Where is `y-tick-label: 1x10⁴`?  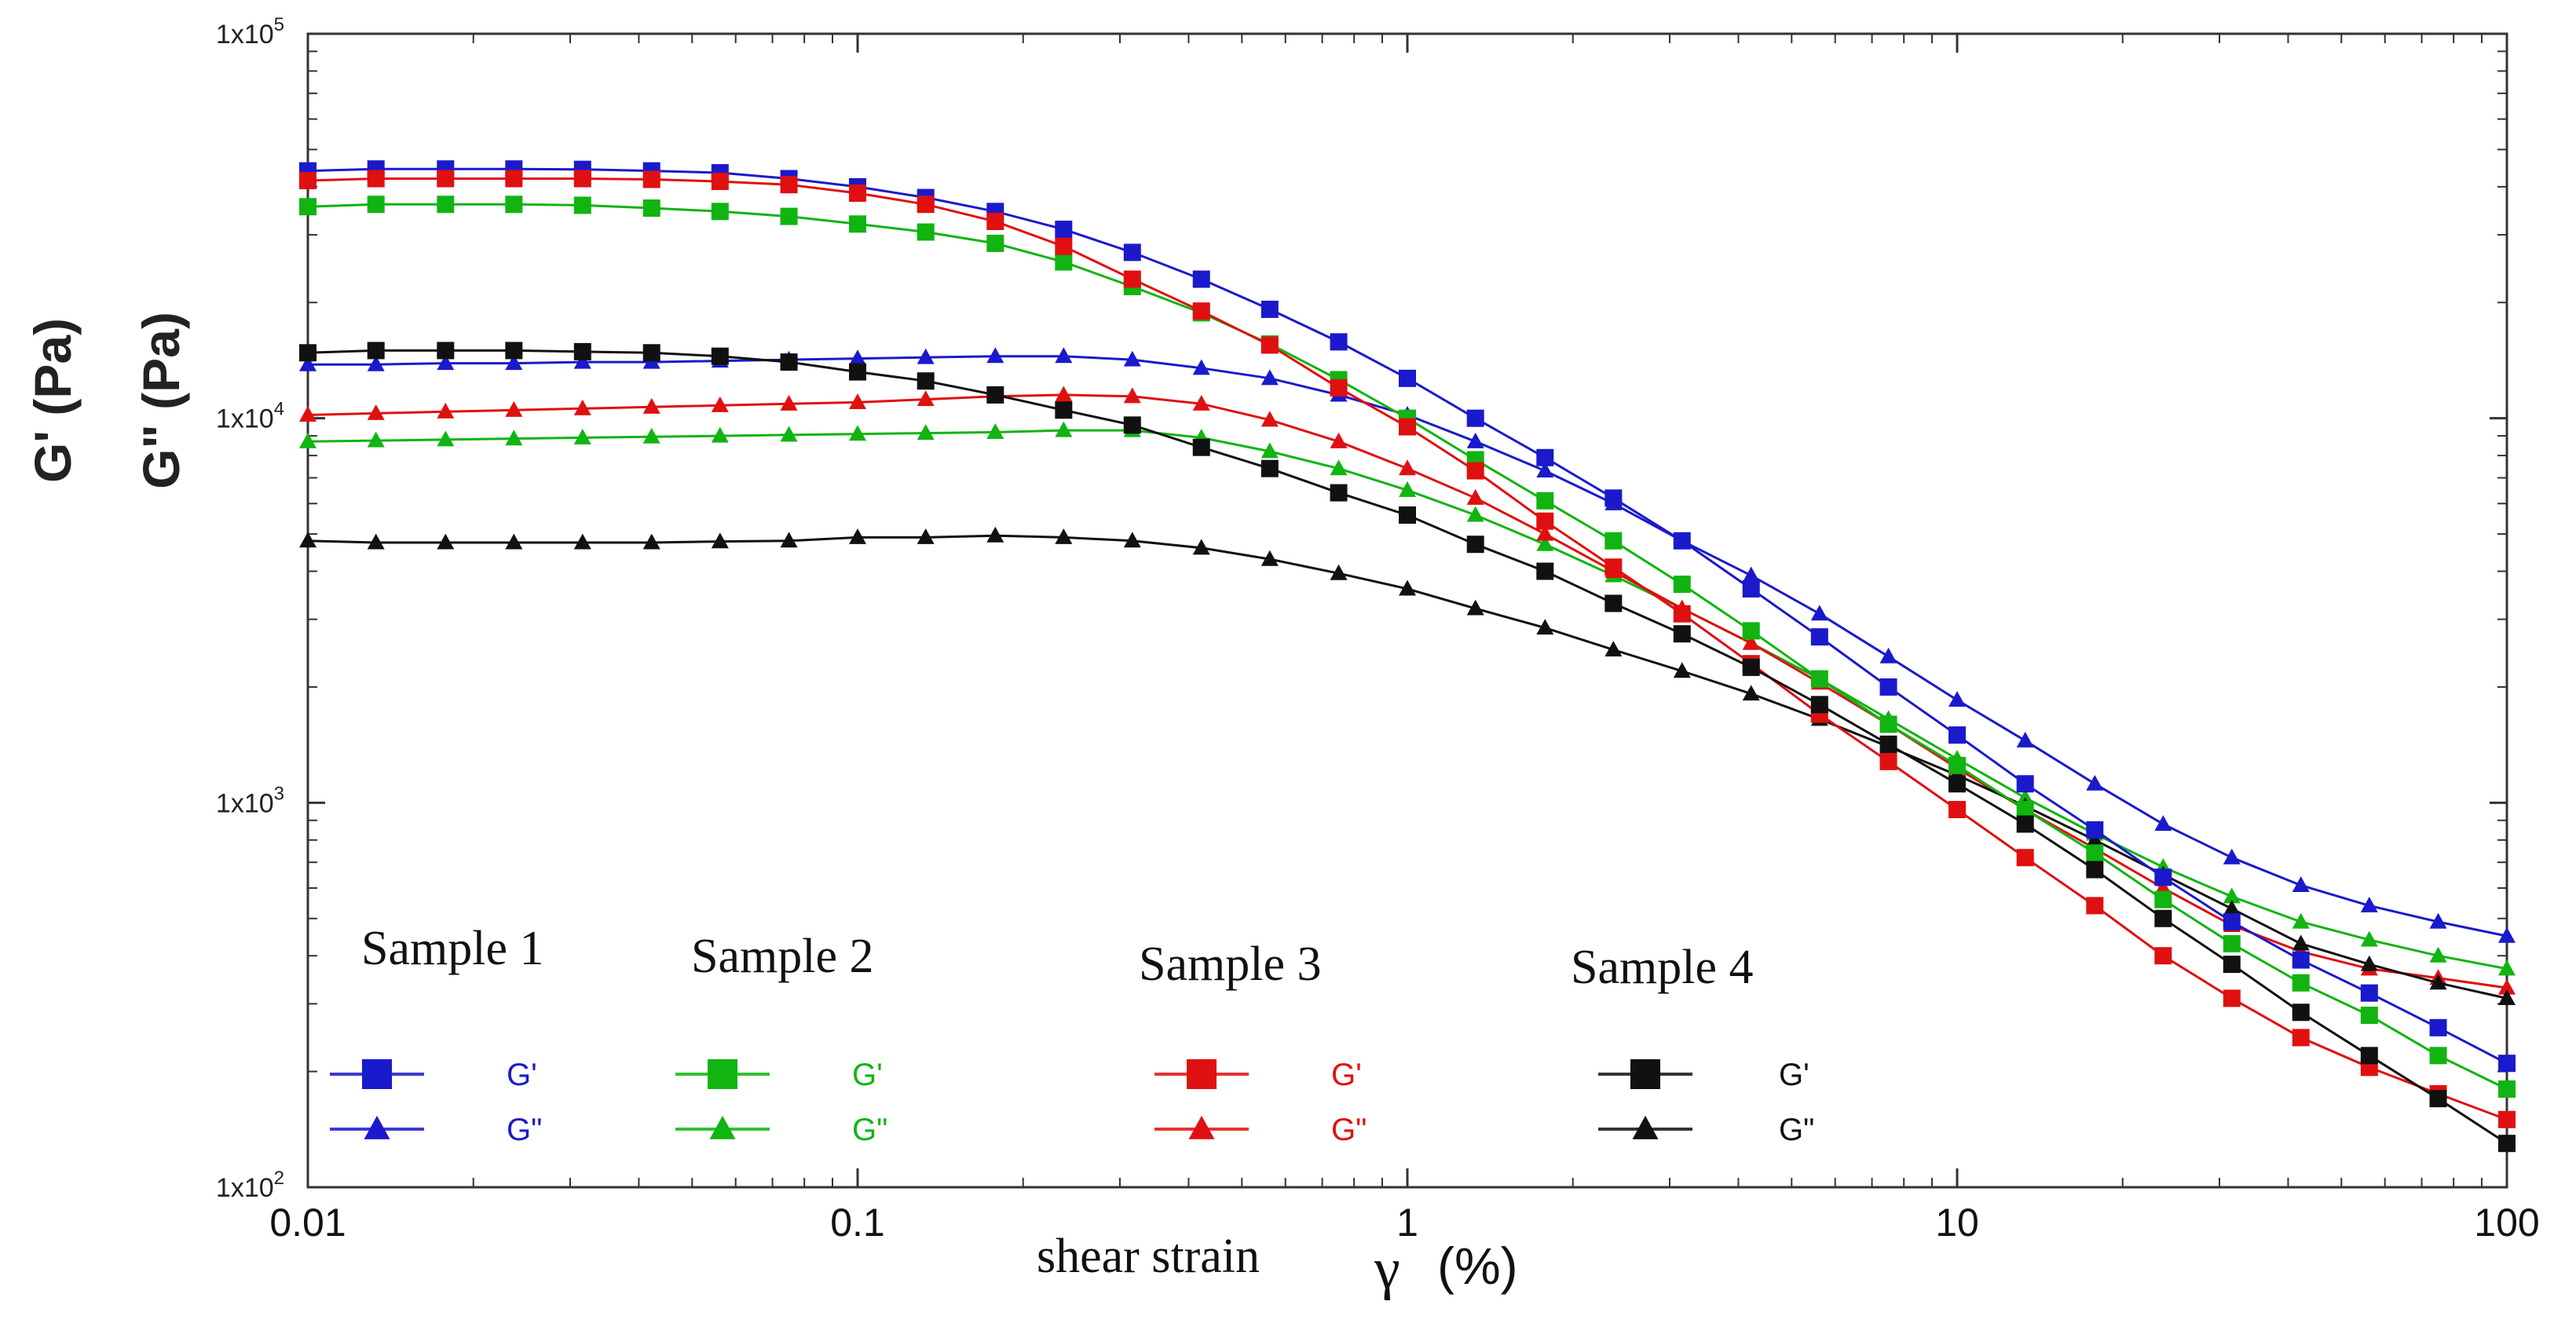 y-tick-label: 1x10⁴ is located at coordinates (250, 416).